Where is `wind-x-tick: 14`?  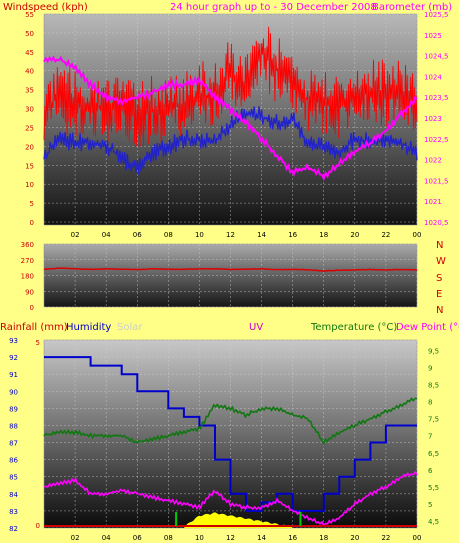 wind-x-tick: 14 is located at coordinates (261, 235).